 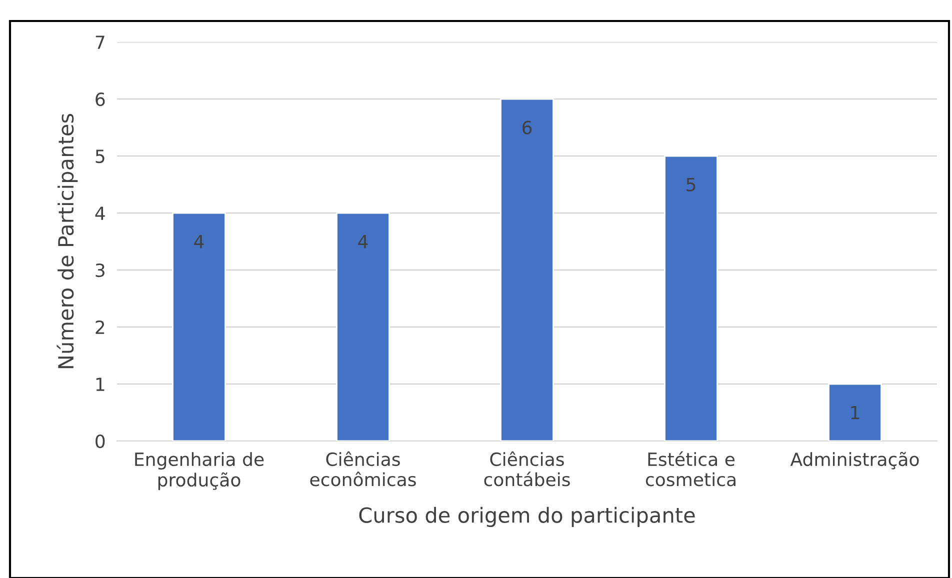 What do you see at coordinates (100, 270) in the screenshot?
I see `y-tick-label: 3` at bounding box center [100, 270].